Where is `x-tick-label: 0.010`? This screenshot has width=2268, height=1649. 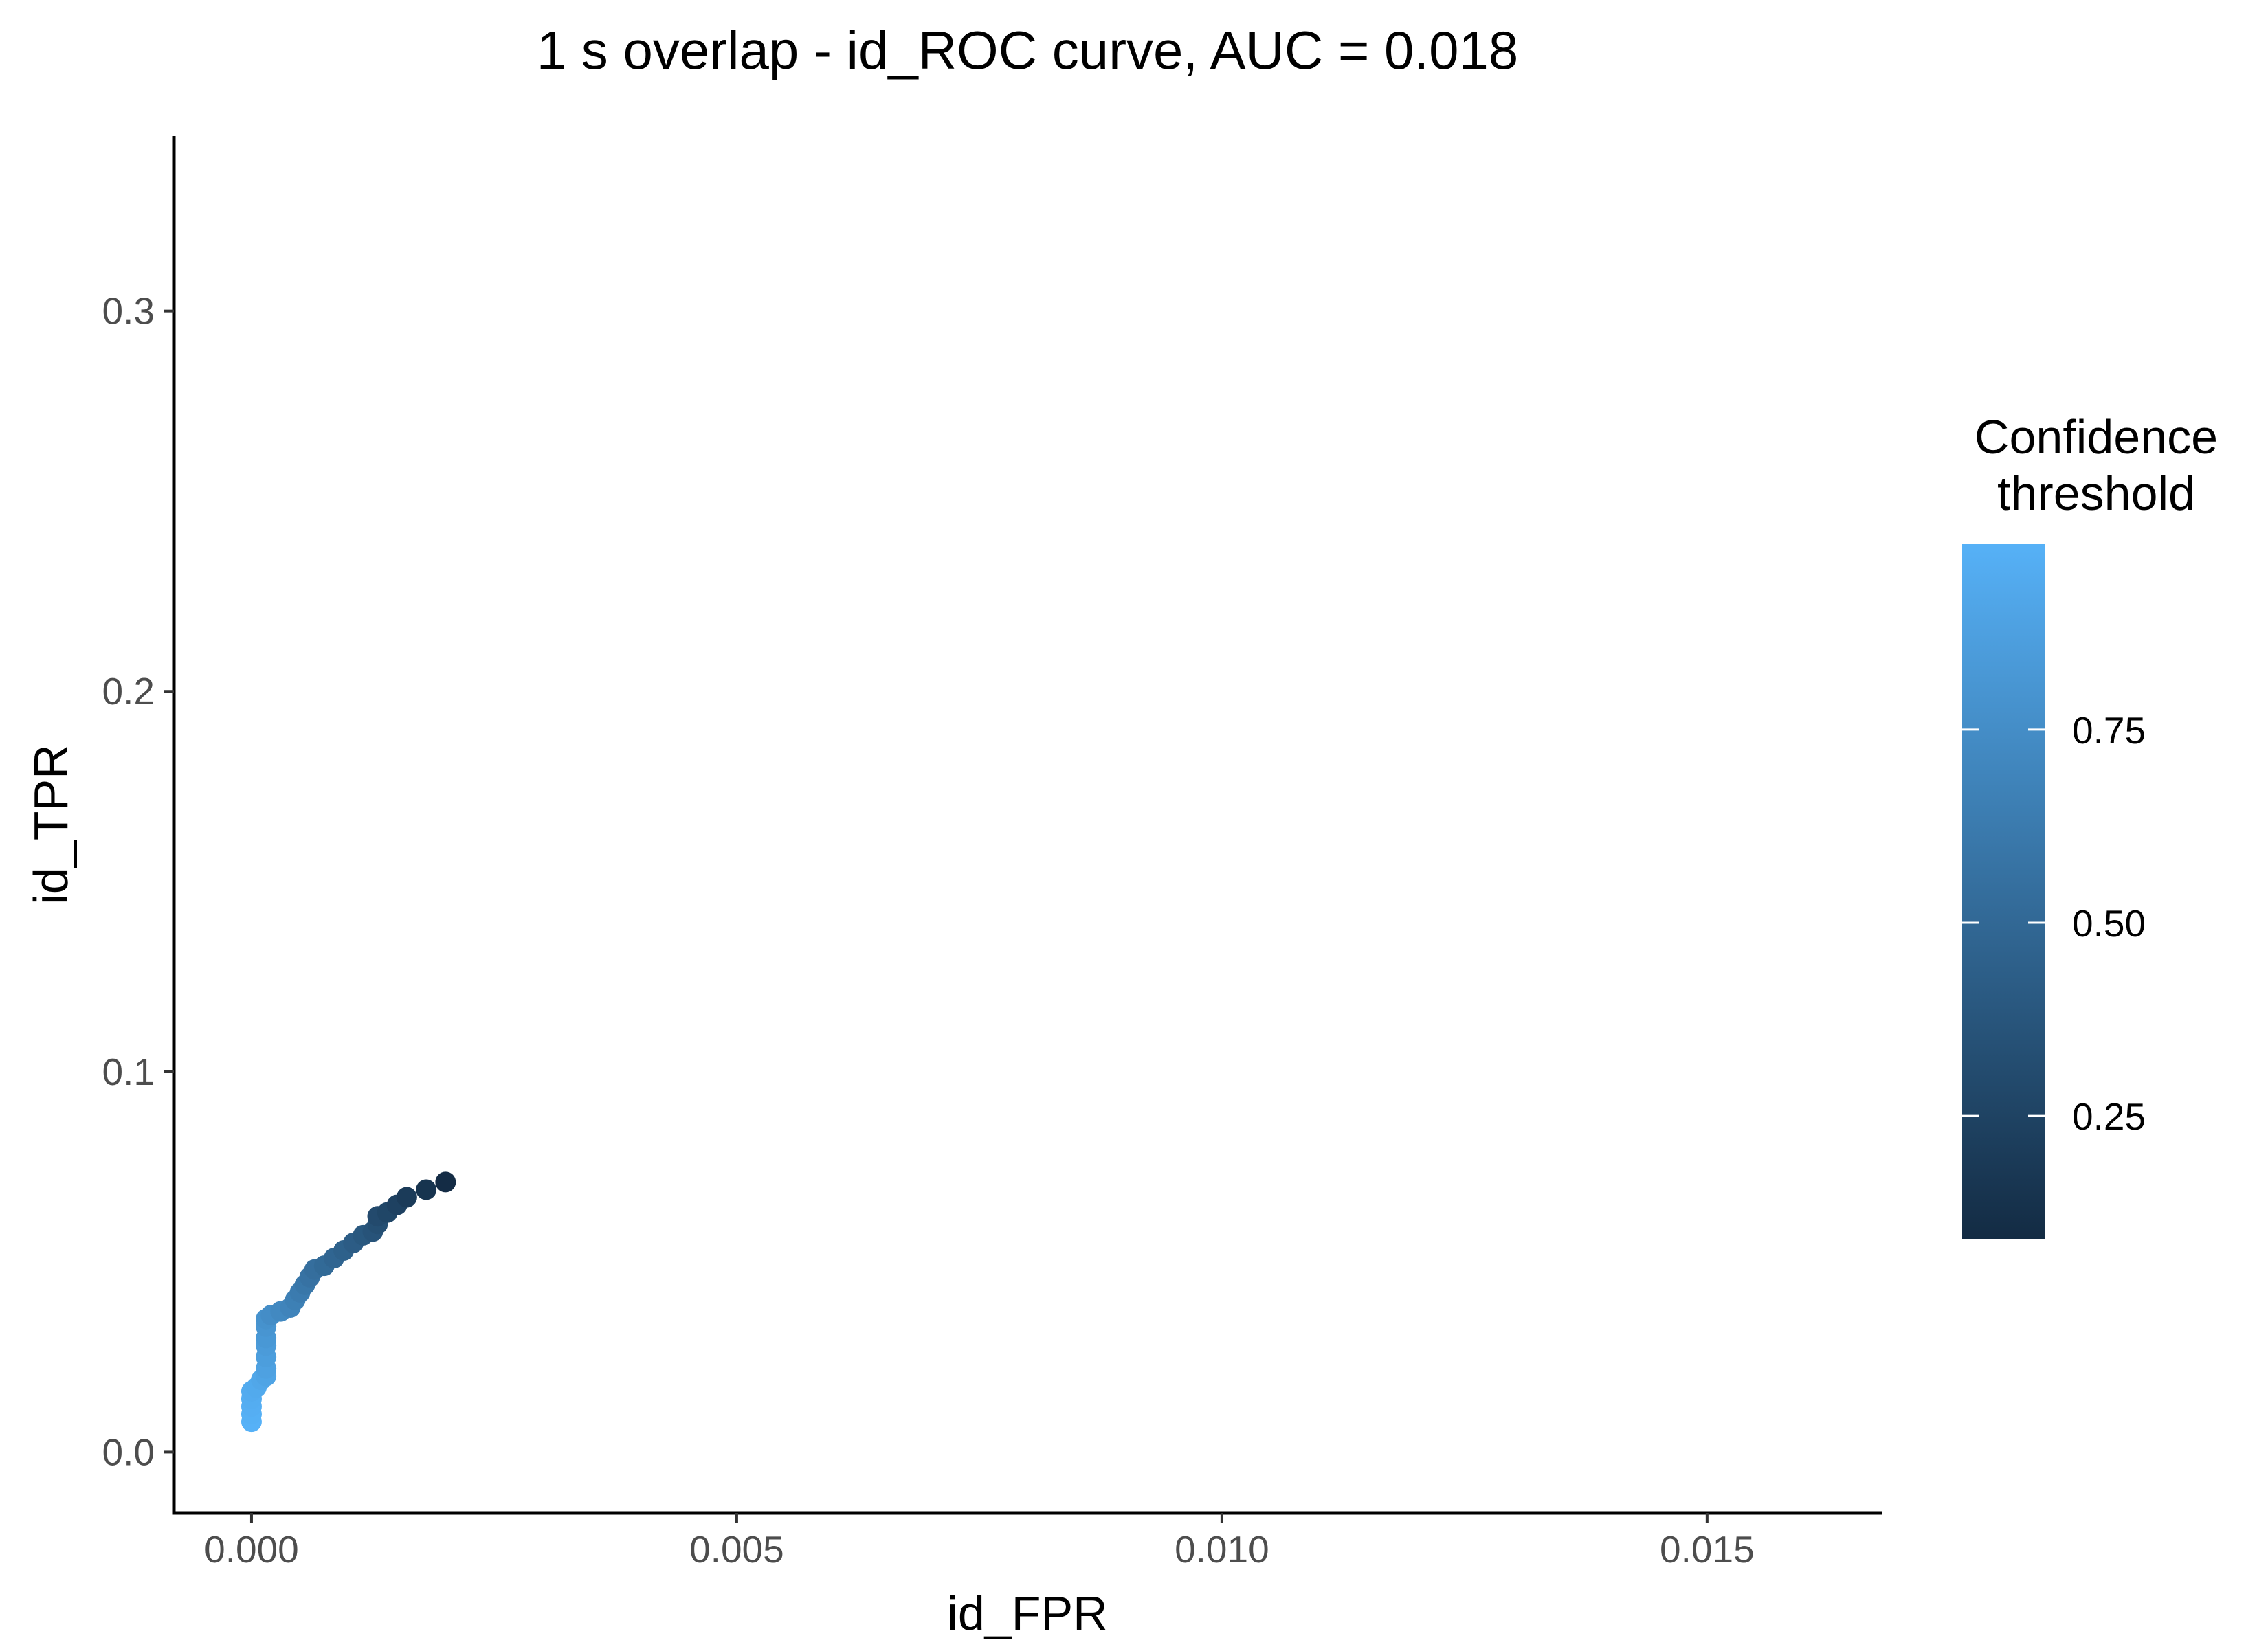
x-tick-label: 0.010 is located at coordinates (1222, 1549).